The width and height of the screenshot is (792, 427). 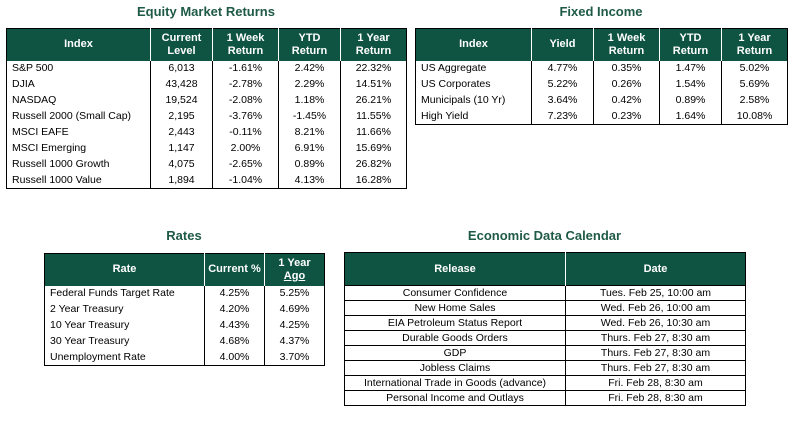 What do you see at coordinates (61, 164) in the screenshot?
I see `index-name-cell: Russell 1000 Growth` at bounding box center [61, 164].